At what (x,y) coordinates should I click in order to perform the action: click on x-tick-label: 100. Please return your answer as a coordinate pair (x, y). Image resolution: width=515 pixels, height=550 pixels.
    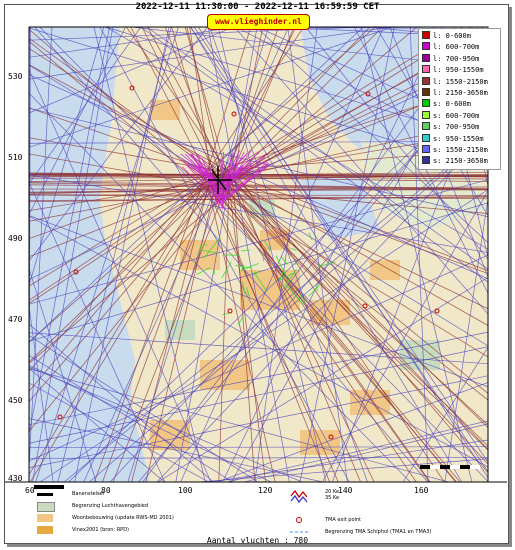
    Looking at the image, I should click on (185, 490).